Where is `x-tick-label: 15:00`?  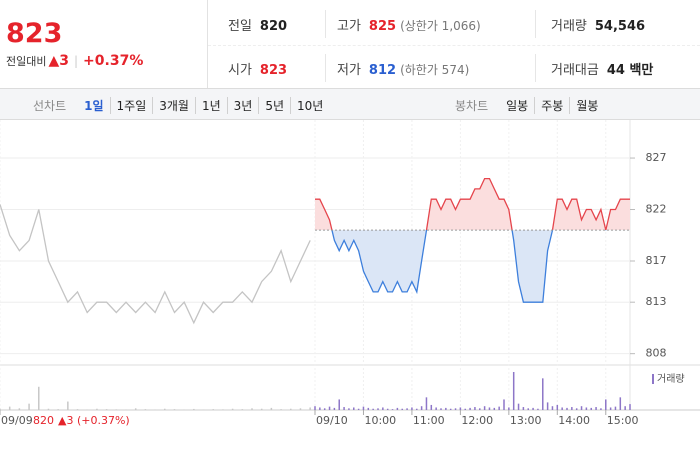
x-tick-label: 15:00 is located at coordinates (623, 420).